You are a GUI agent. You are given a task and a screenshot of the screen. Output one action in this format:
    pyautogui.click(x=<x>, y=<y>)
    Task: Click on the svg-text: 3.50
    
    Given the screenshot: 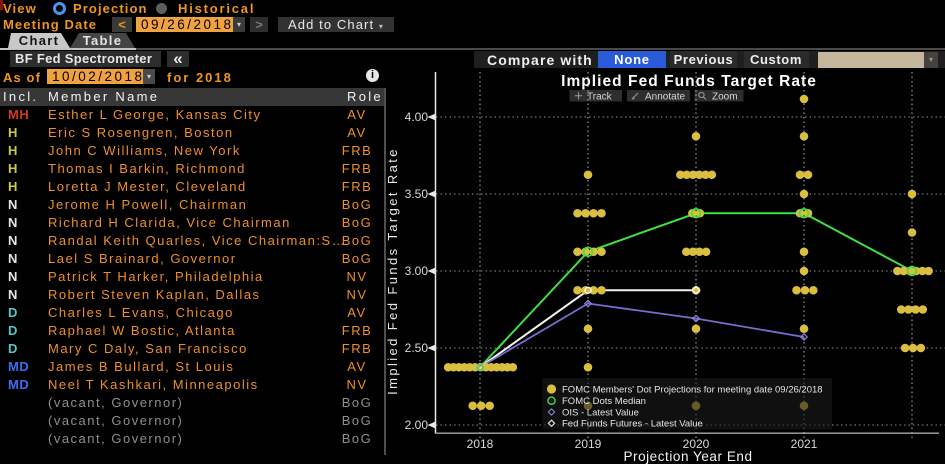 What is the action you would take?
    pyautogui.click(x=417, y=194)
    